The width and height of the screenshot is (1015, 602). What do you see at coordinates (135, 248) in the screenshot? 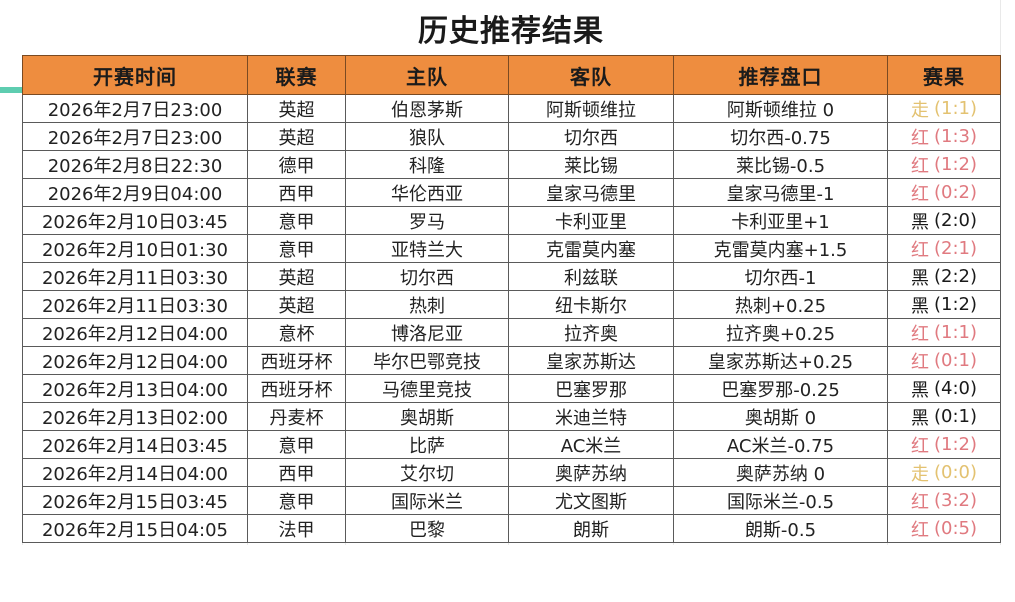
I see `match-time-cell: 2026年2月10日01:30` at bounding box center [135, 248].